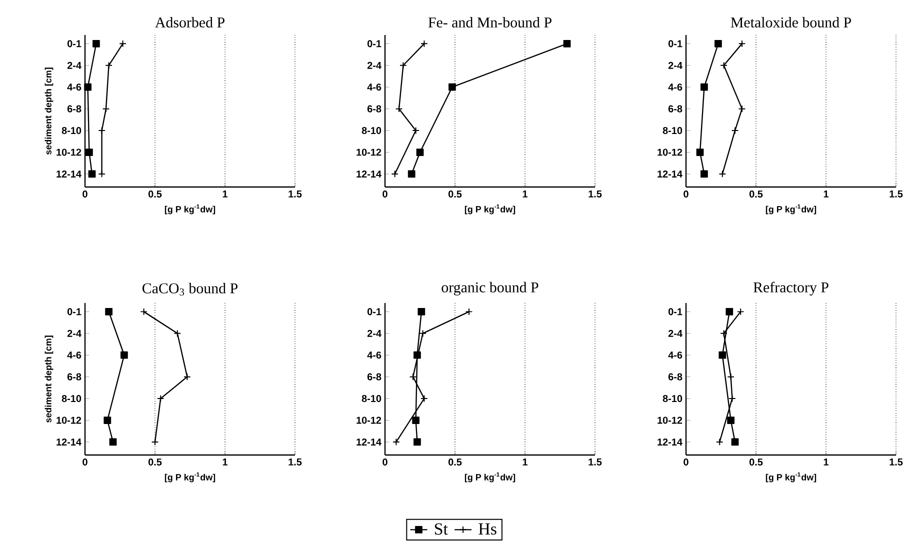 This screenshot has width=909, height=560. I want to click on chart-title: Metaloxide bound P, so click(790, 22).